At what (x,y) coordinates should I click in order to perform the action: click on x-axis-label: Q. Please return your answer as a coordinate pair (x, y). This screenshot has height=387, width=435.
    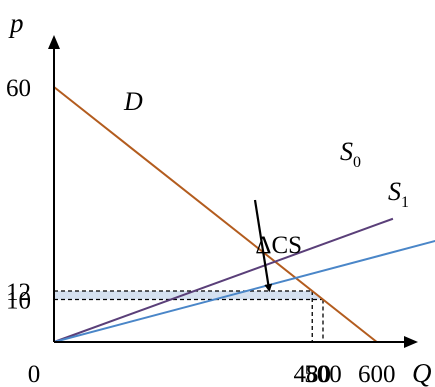
    Looking at the image, I should click on (422, 372).